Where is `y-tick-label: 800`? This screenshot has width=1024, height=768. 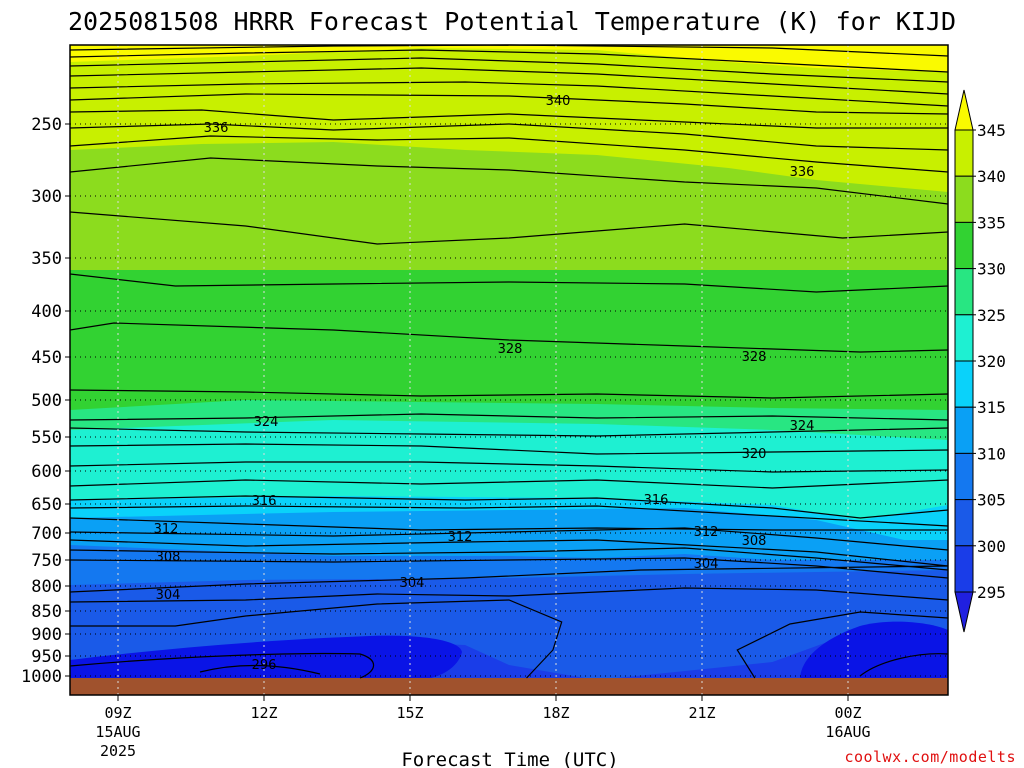 y-tick-label: 800 is located at coordinates (46, 587).